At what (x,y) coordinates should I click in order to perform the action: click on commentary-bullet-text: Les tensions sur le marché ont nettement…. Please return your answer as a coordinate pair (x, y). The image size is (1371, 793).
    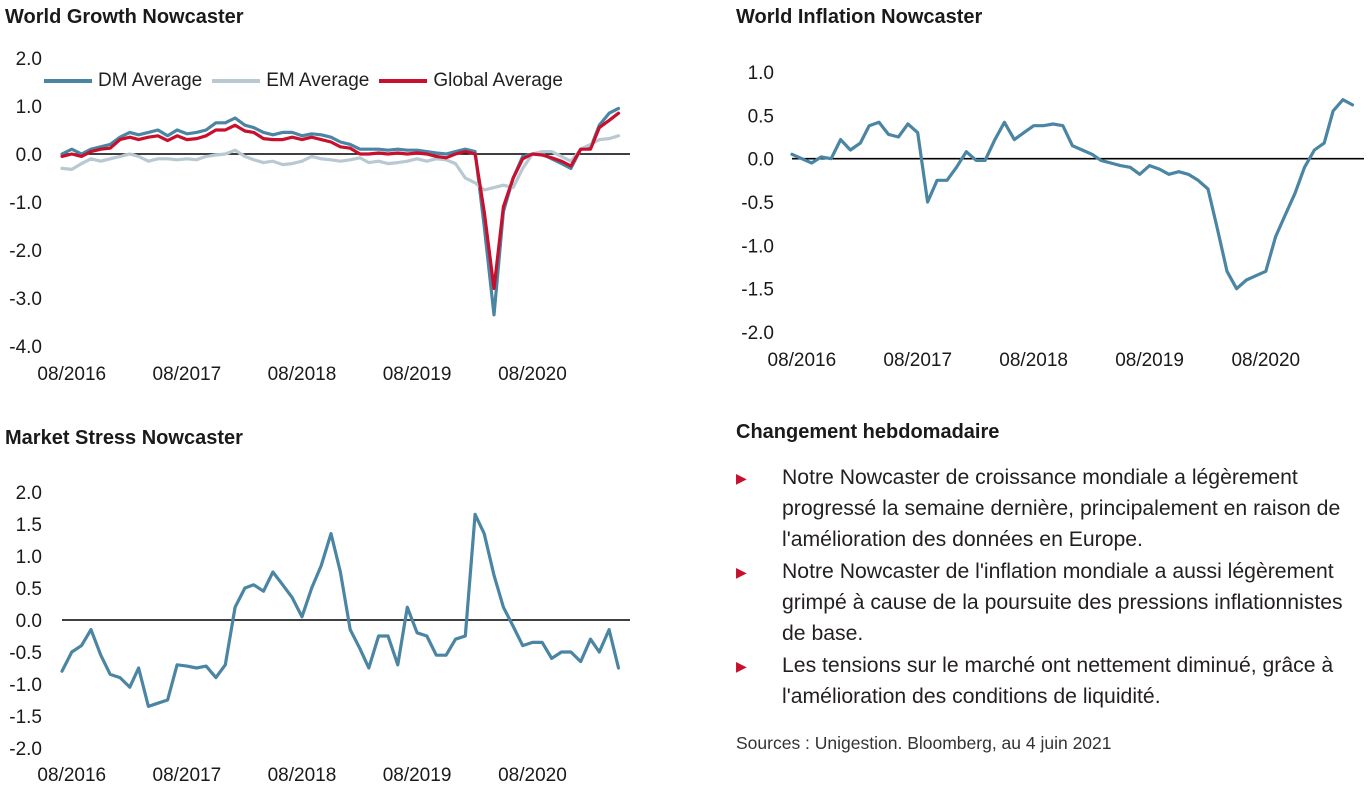
    Looking at the image, I should click on (1058, 681).